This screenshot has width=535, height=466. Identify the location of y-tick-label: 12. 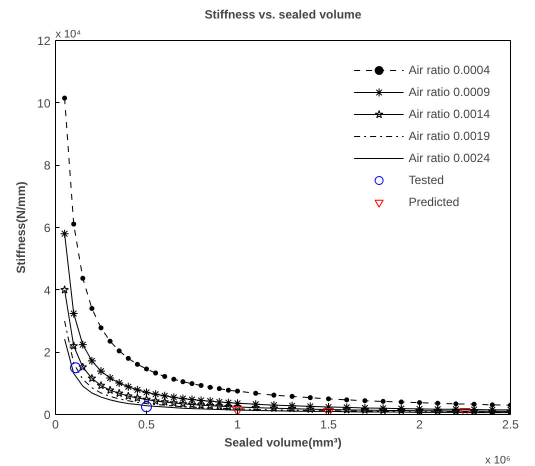
(44, 41).